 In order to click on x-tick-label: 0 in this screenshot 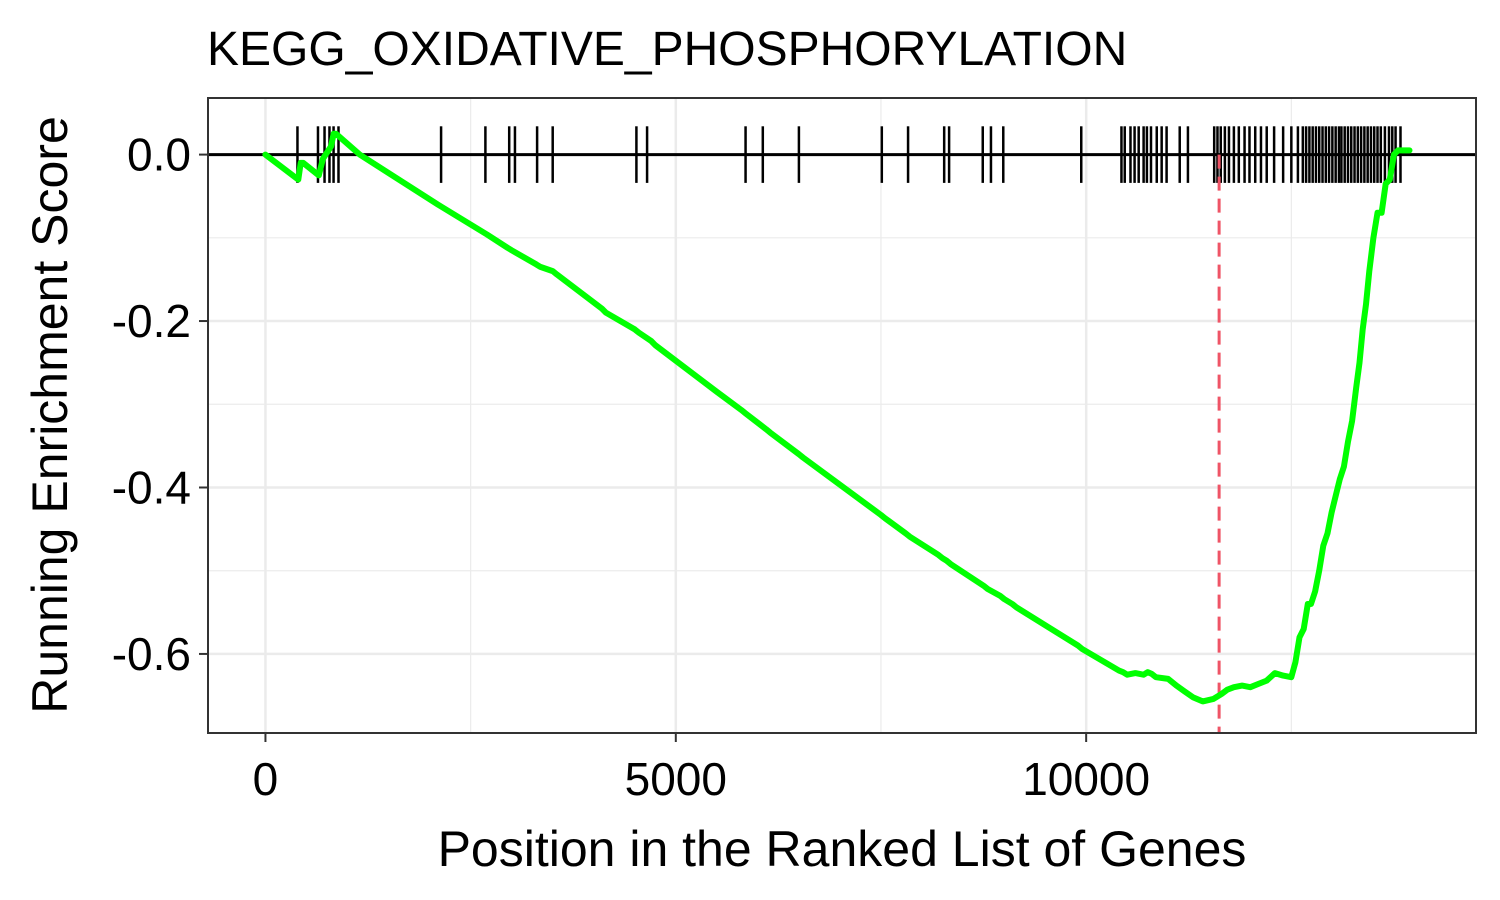, I will do `click(266, 779)`.